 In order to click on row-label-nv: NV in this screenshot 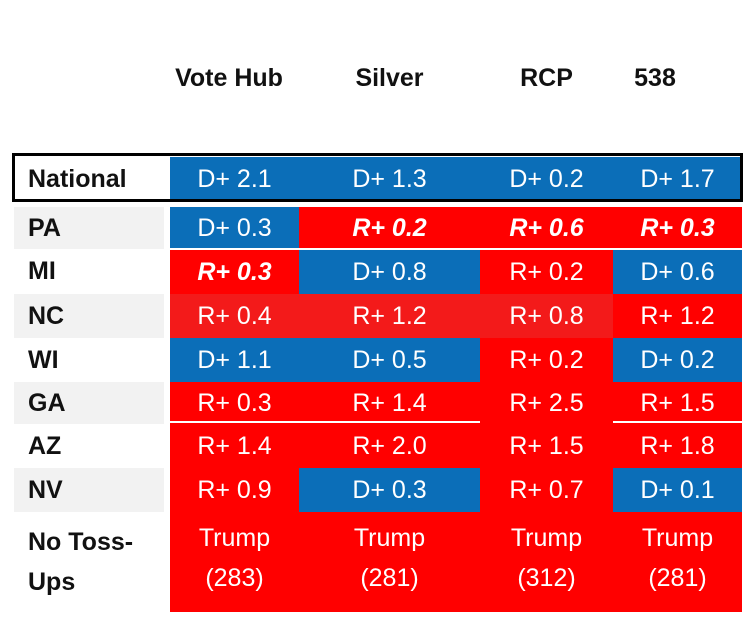, I will do `click(89, 490)`.